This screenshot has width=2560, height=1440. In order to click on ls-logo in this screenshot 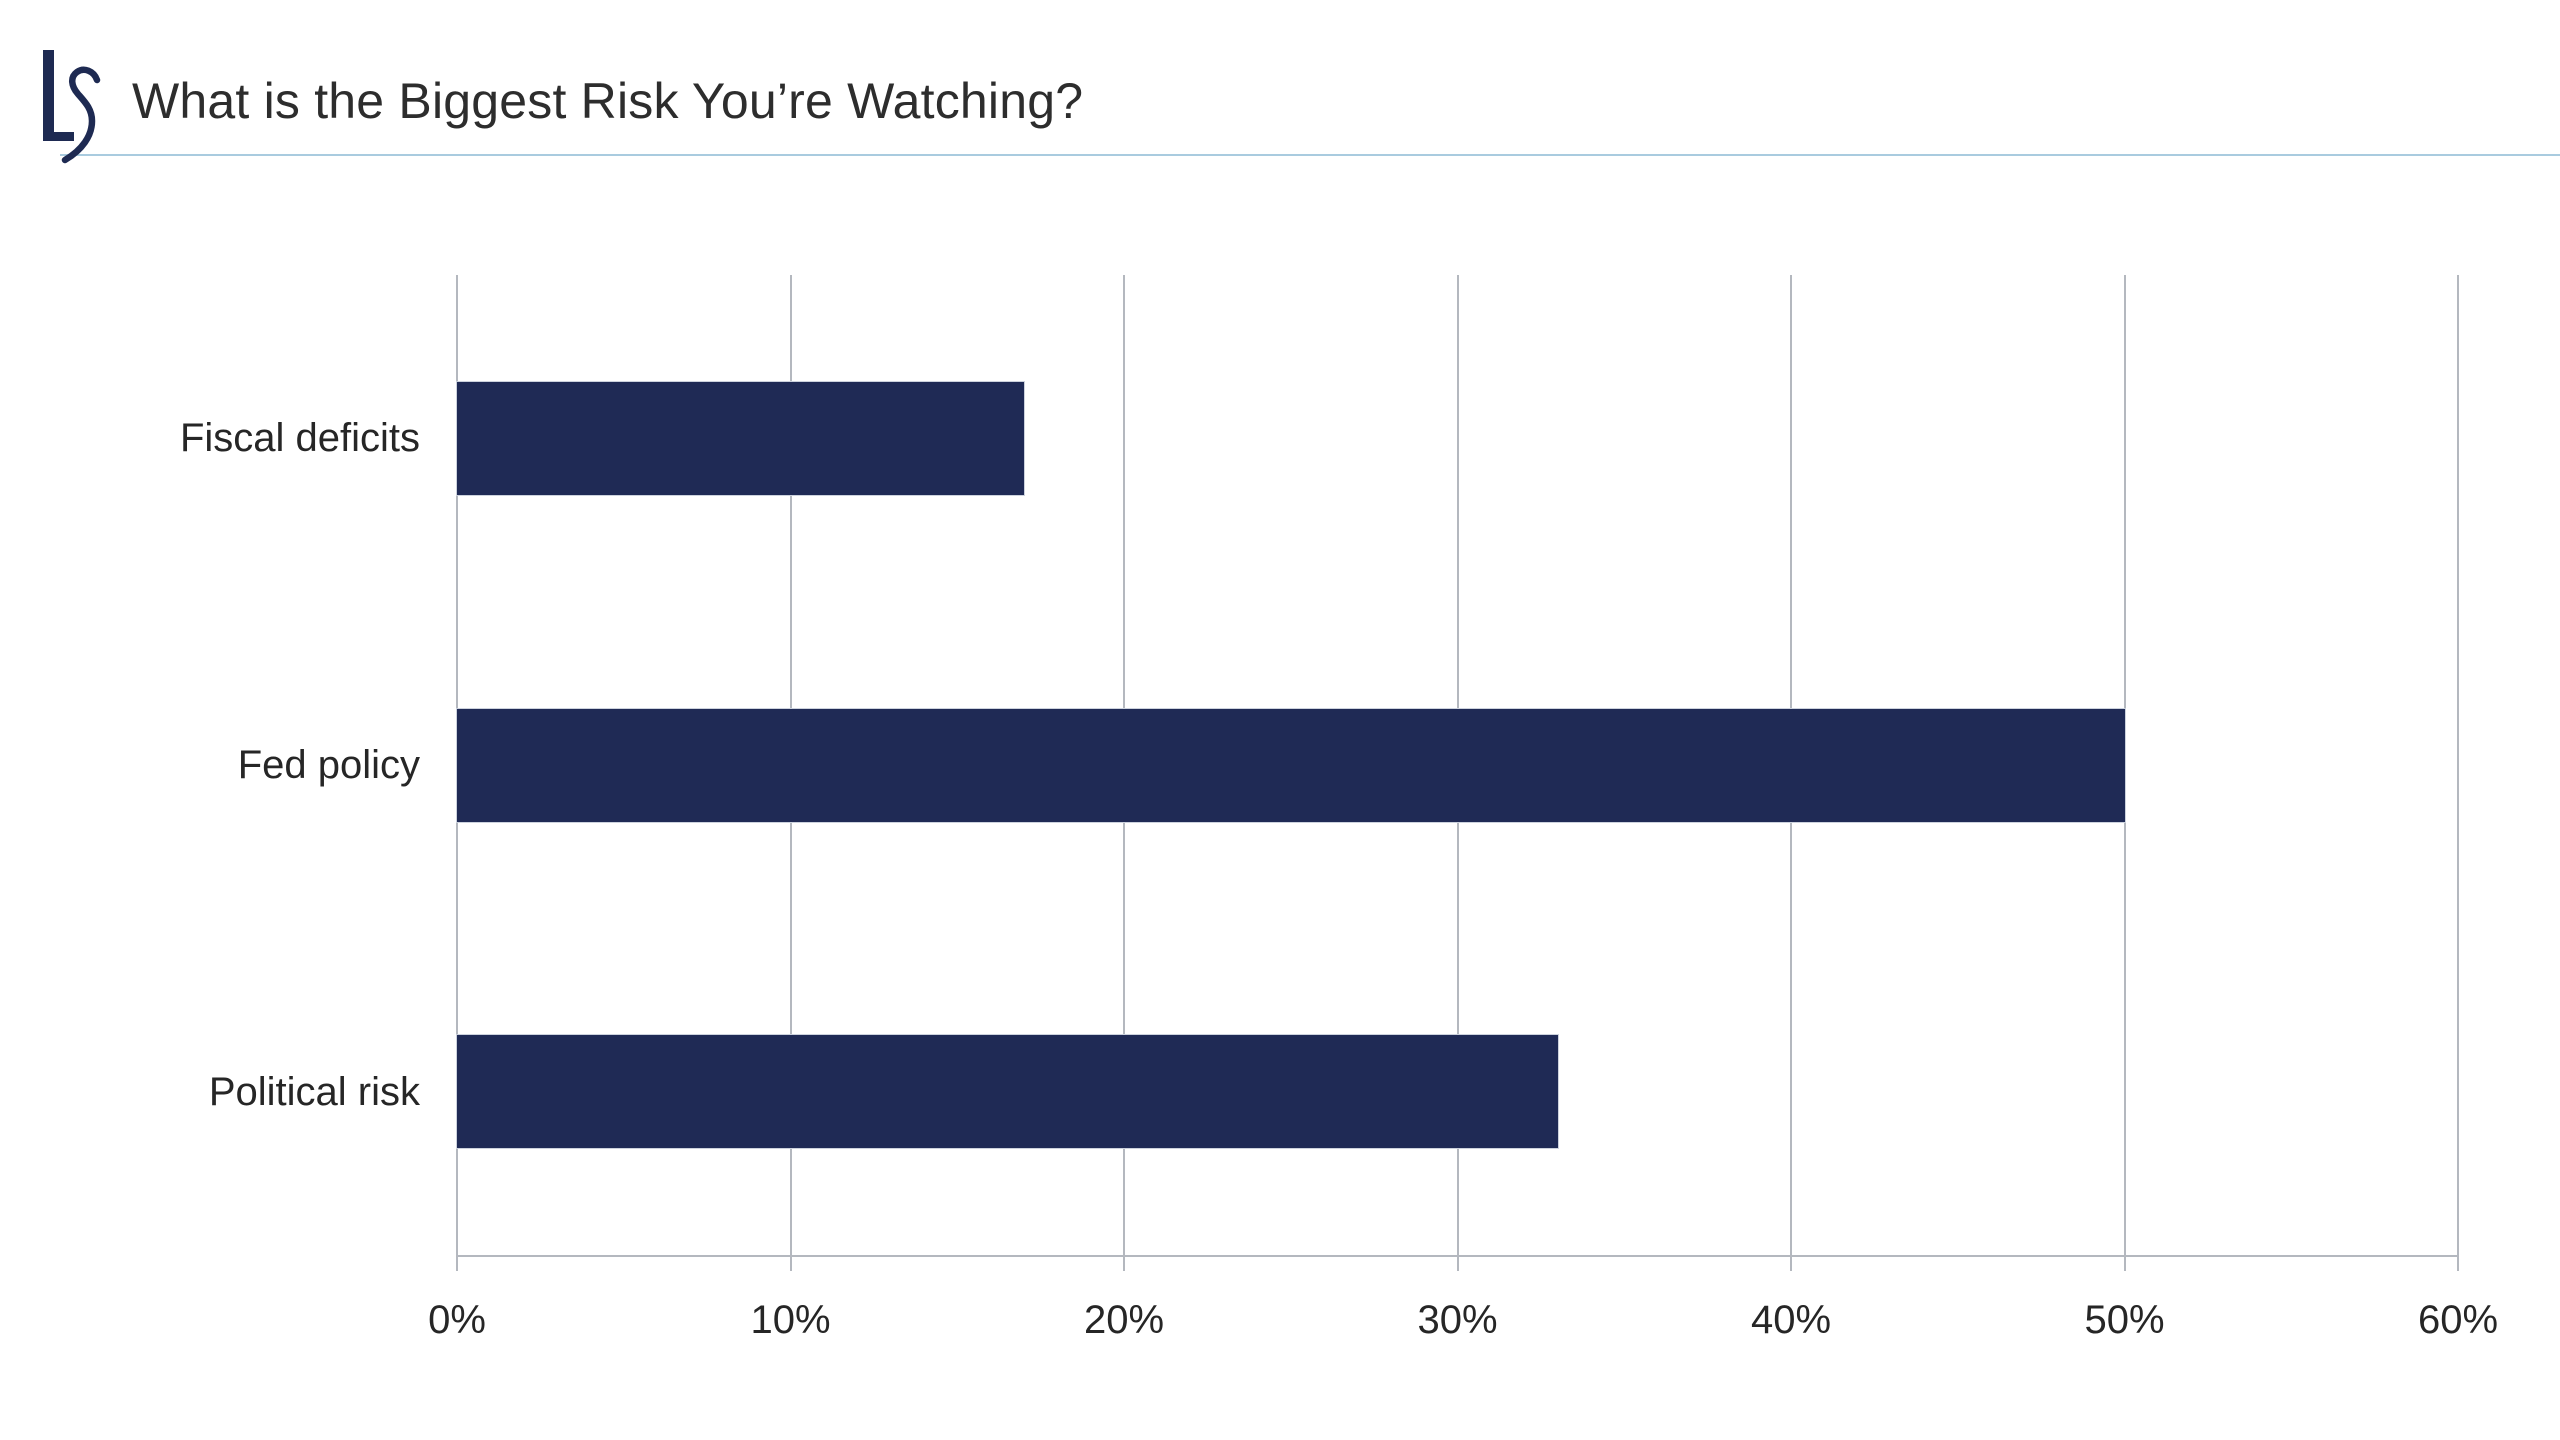, I will do `click(72, 107)`.